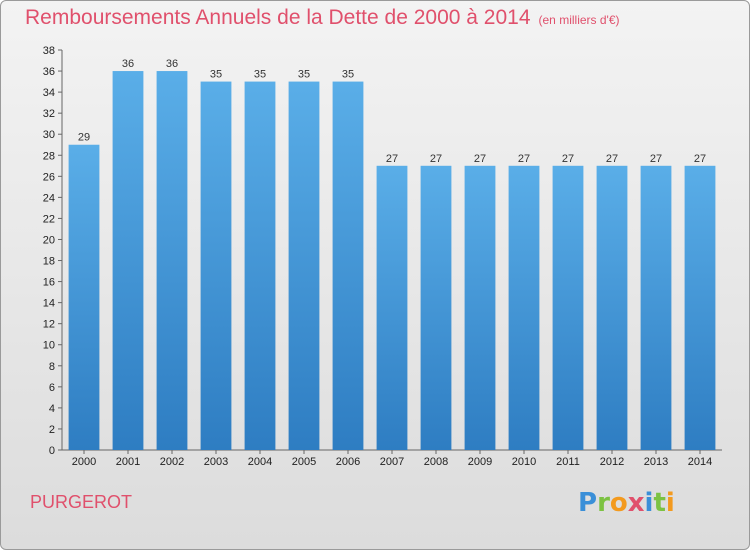  Describe the element at coordinates (49, 283) in the screenshot. I see `y-tick-label: 16` at that location.